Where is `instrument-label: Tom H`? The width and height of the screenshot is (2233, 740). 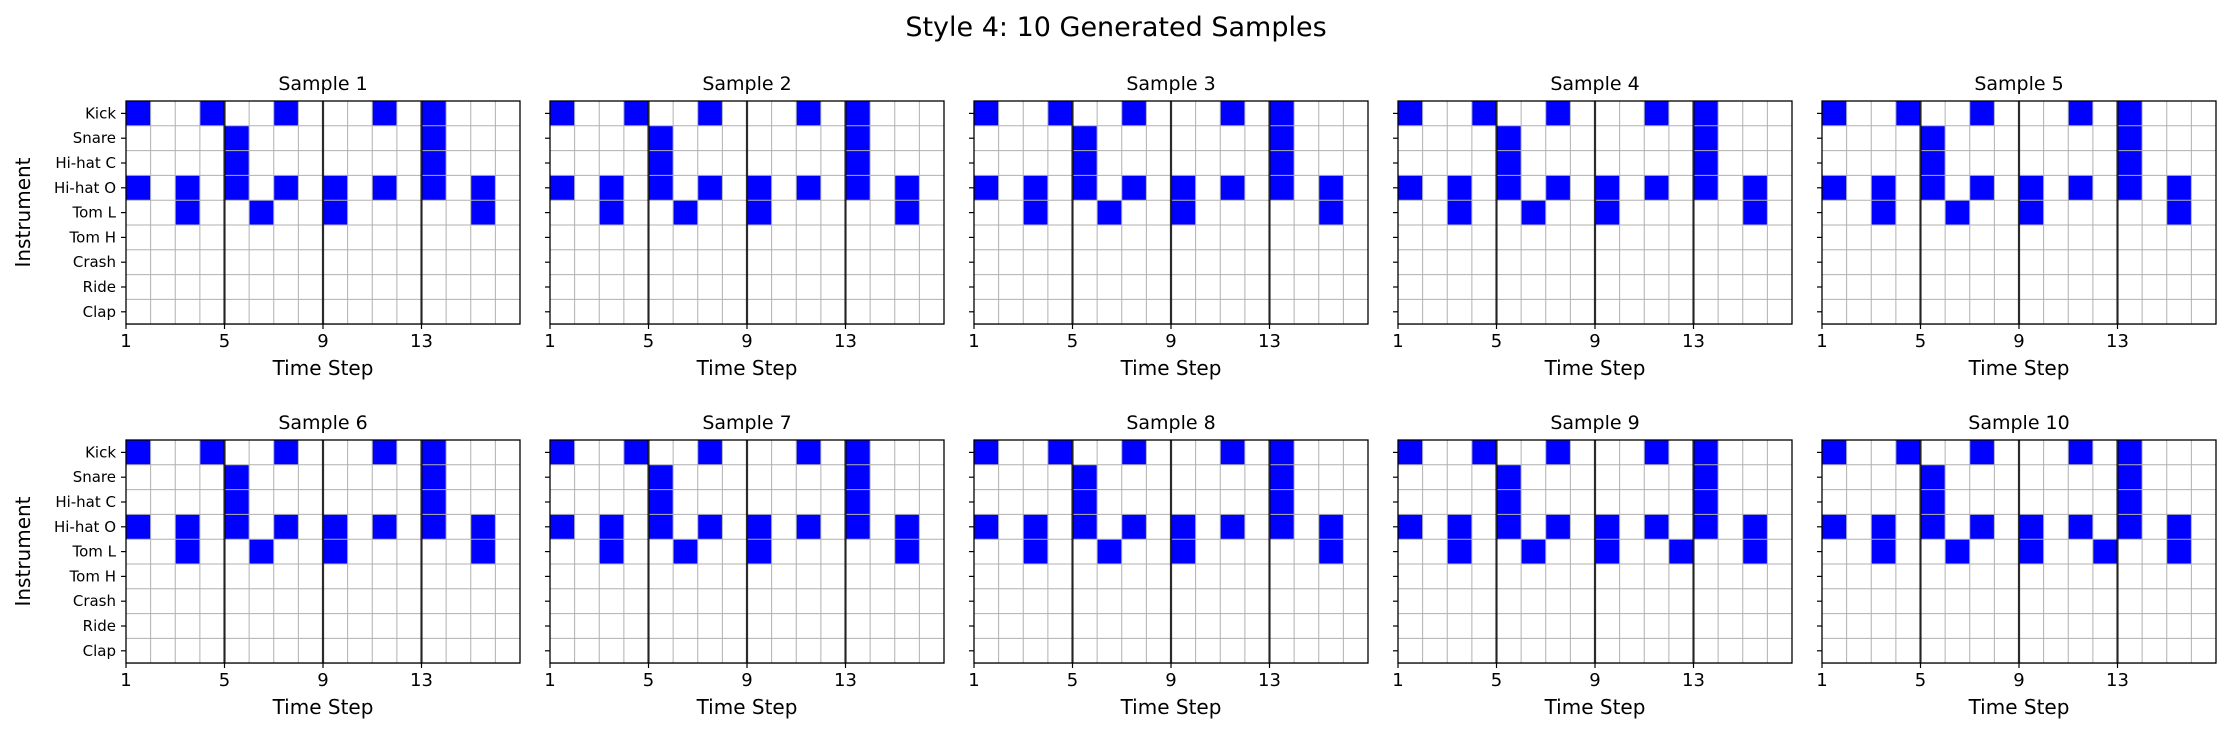
instrument-label: Tom H is located at coordinates (92, 576).